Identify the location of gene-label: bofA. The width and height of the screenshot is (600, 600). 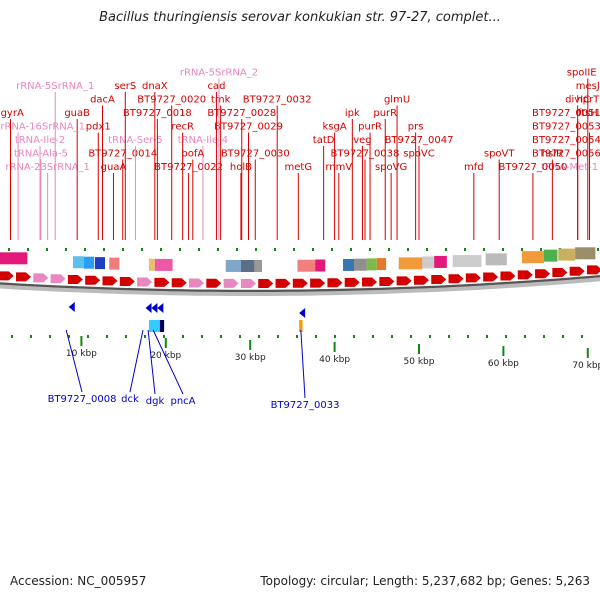
(192, 154).